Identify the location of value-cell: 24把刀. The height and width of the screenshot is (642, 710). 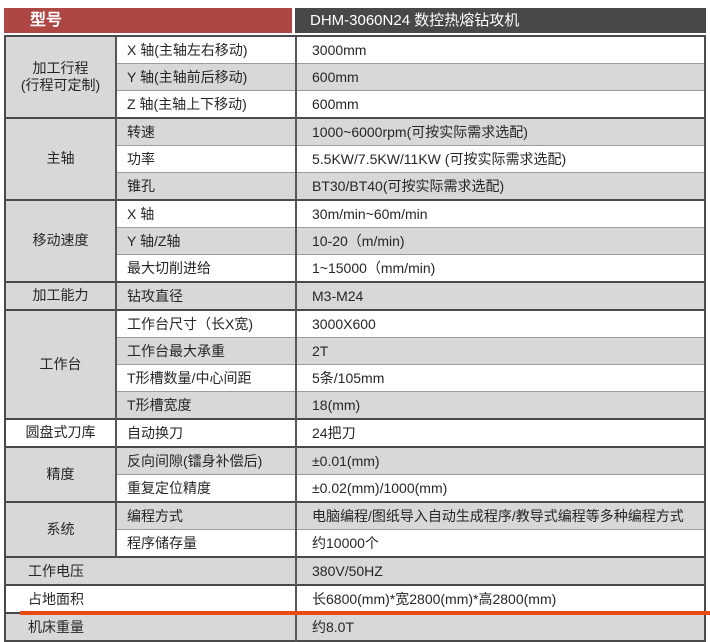
(500, 433).